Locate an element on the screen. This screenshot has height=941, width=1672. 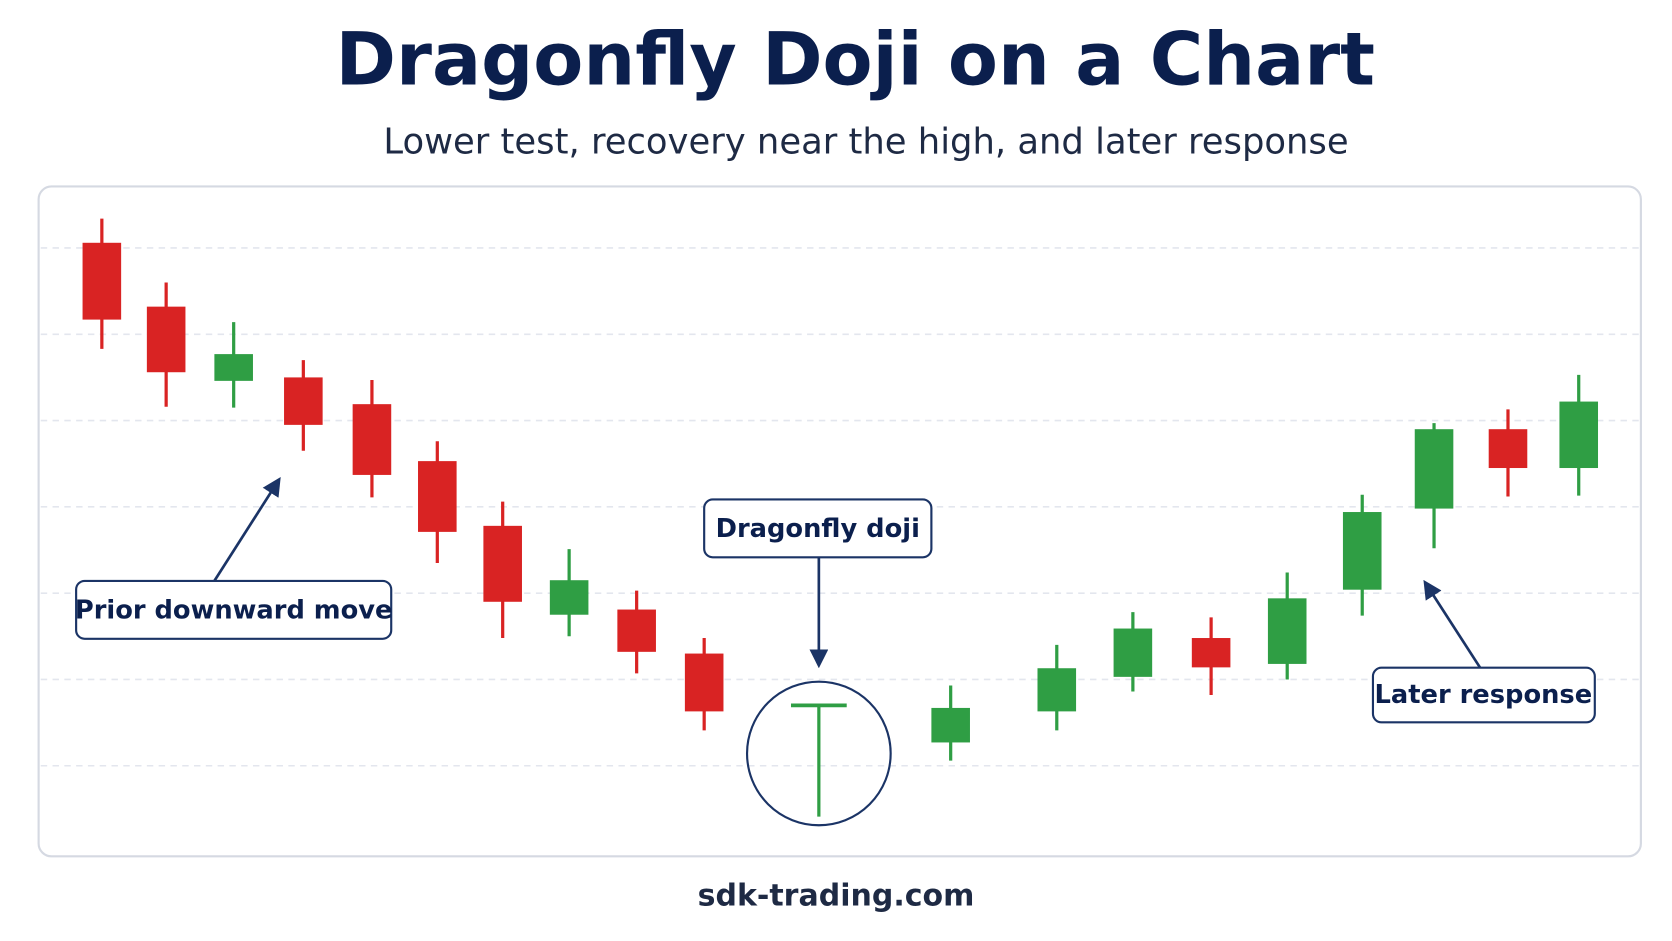
annotation: Later response is located at coordinates (1483, 695).